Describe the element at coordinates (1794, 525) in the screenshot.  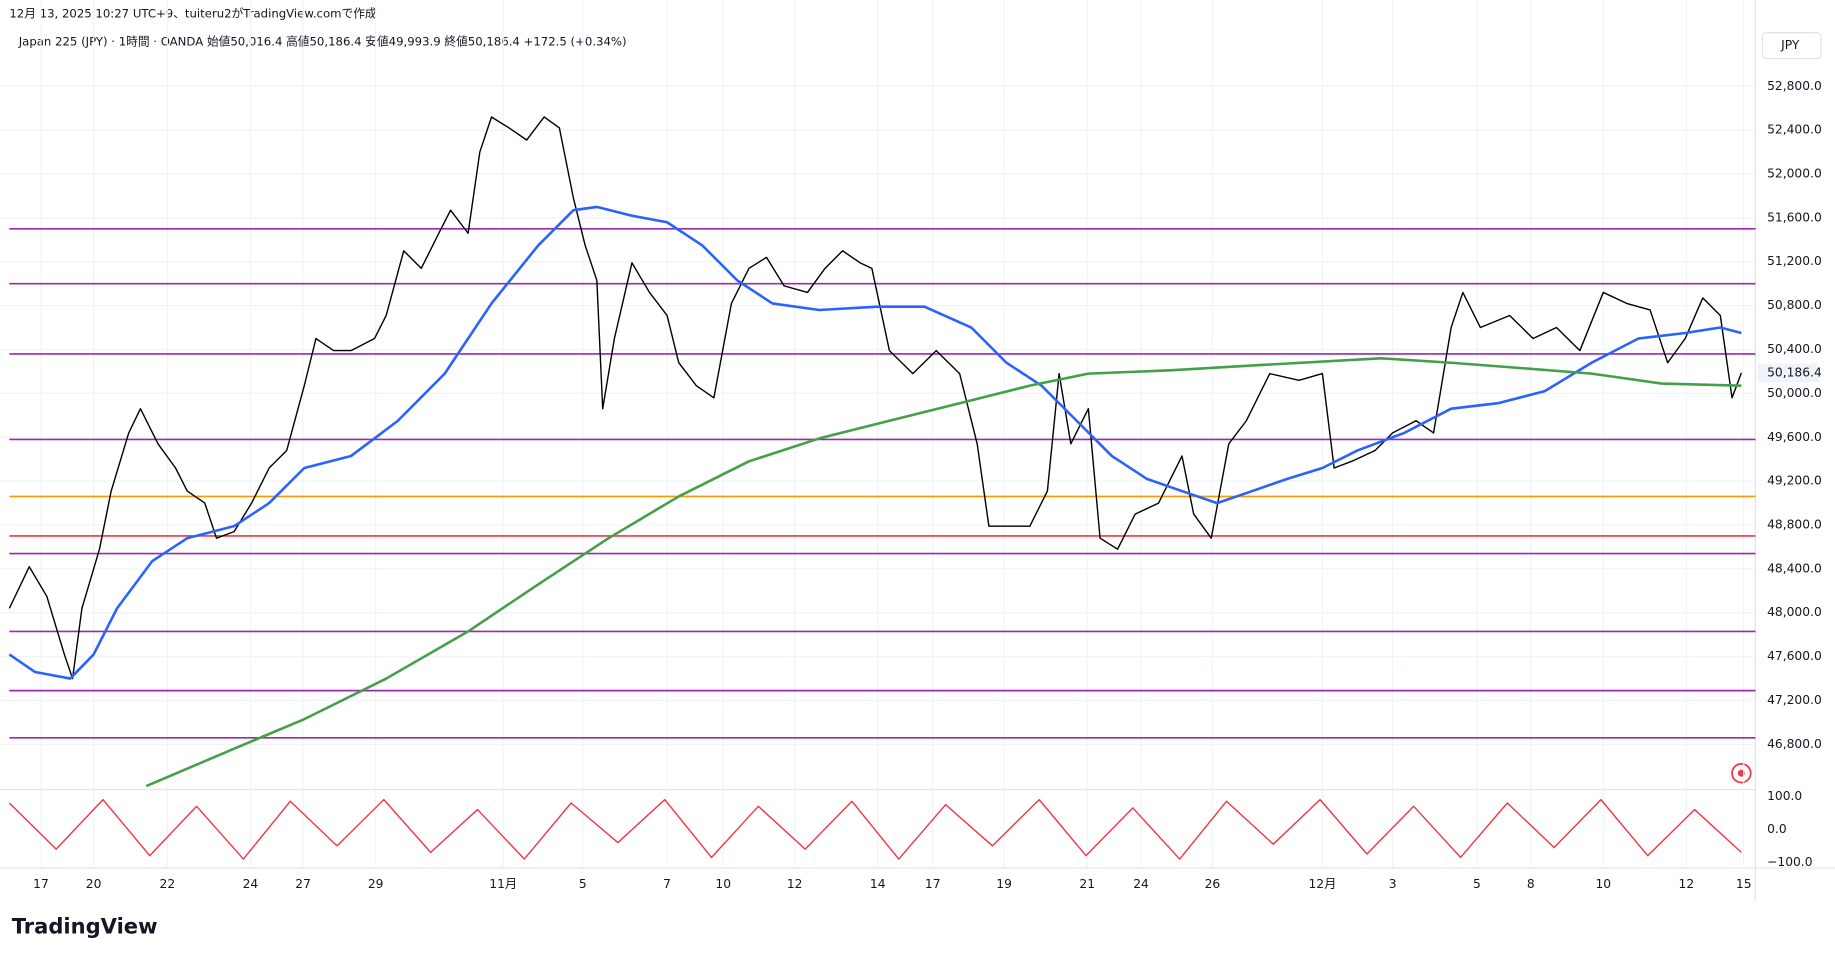
I see `y-tick-label: 48,800.0` at that location.